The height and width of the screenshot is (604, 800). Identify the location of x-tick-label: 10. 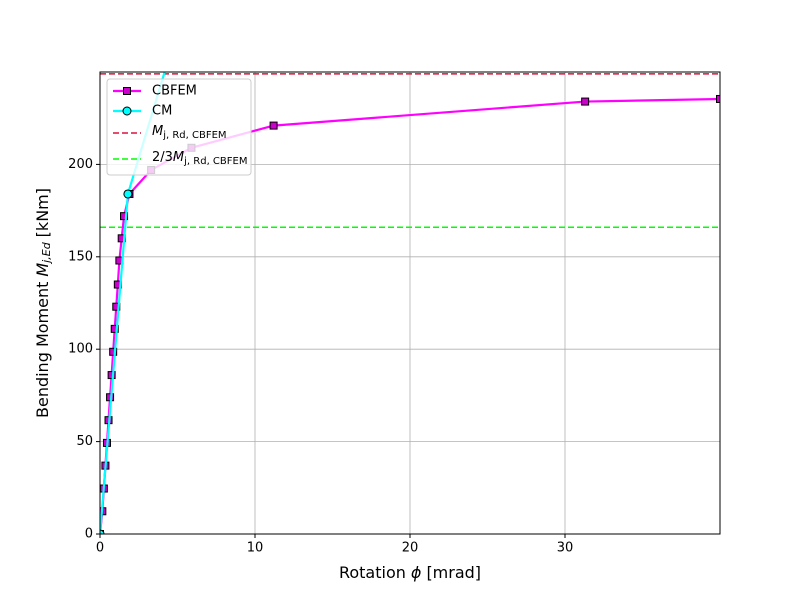
(255, 548).